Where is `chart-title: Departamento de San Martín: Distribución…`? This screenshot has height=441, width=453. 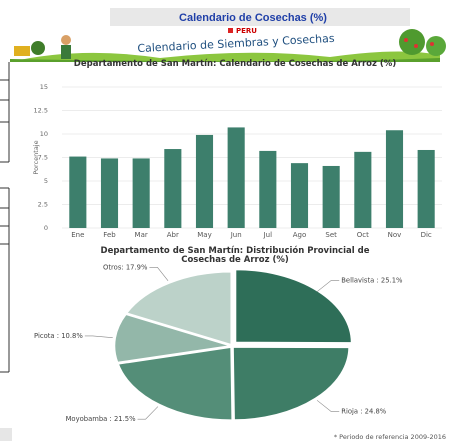 chart-title: Departamento de San Martín: Distribución… is located at coordinates (235, 255).